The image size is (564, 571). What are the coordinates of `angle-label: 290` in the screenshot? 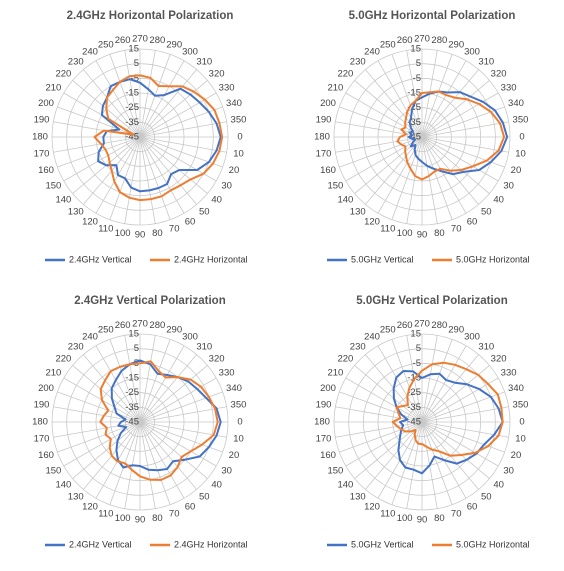 It's located at (174, 329).